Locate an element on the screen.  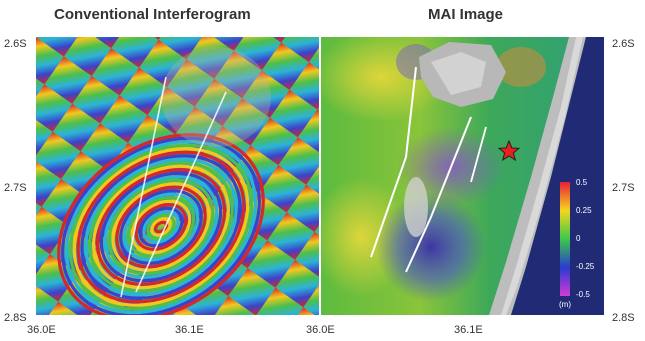
red-star-icon is located at coordinates (509, 151).